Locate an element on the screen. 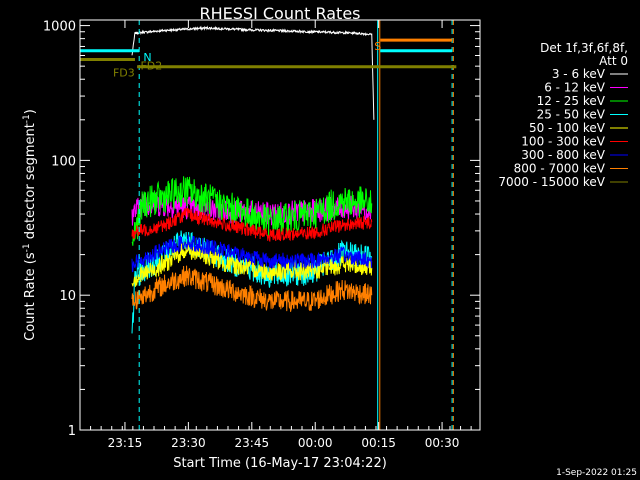  y-axis-label-end: ) is located at coordinates (30, 111).